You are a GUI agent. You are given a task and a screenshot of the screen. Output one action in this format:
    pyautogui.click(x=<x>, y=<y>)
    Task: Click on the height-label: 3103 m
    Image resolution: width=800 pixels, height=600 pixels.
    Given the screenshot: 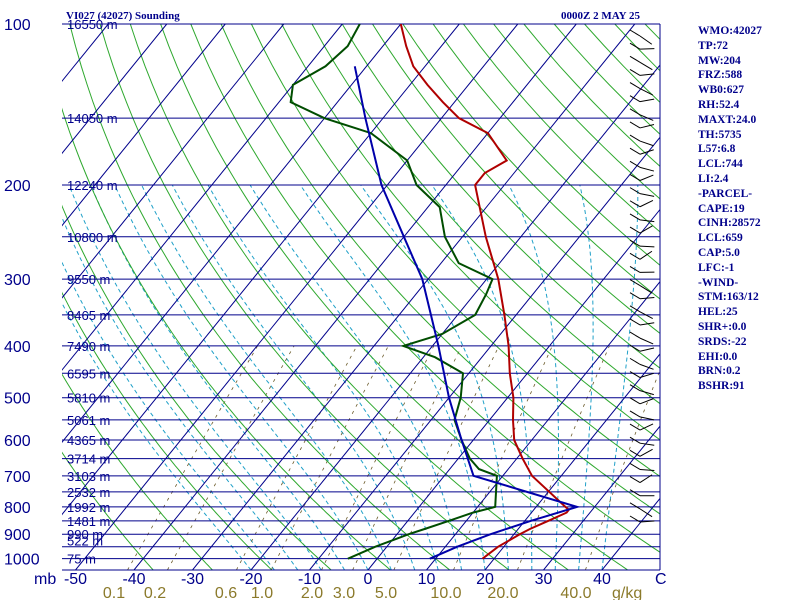 What is the action you would take?
    pyautogui.click(x=88, y=476)
    